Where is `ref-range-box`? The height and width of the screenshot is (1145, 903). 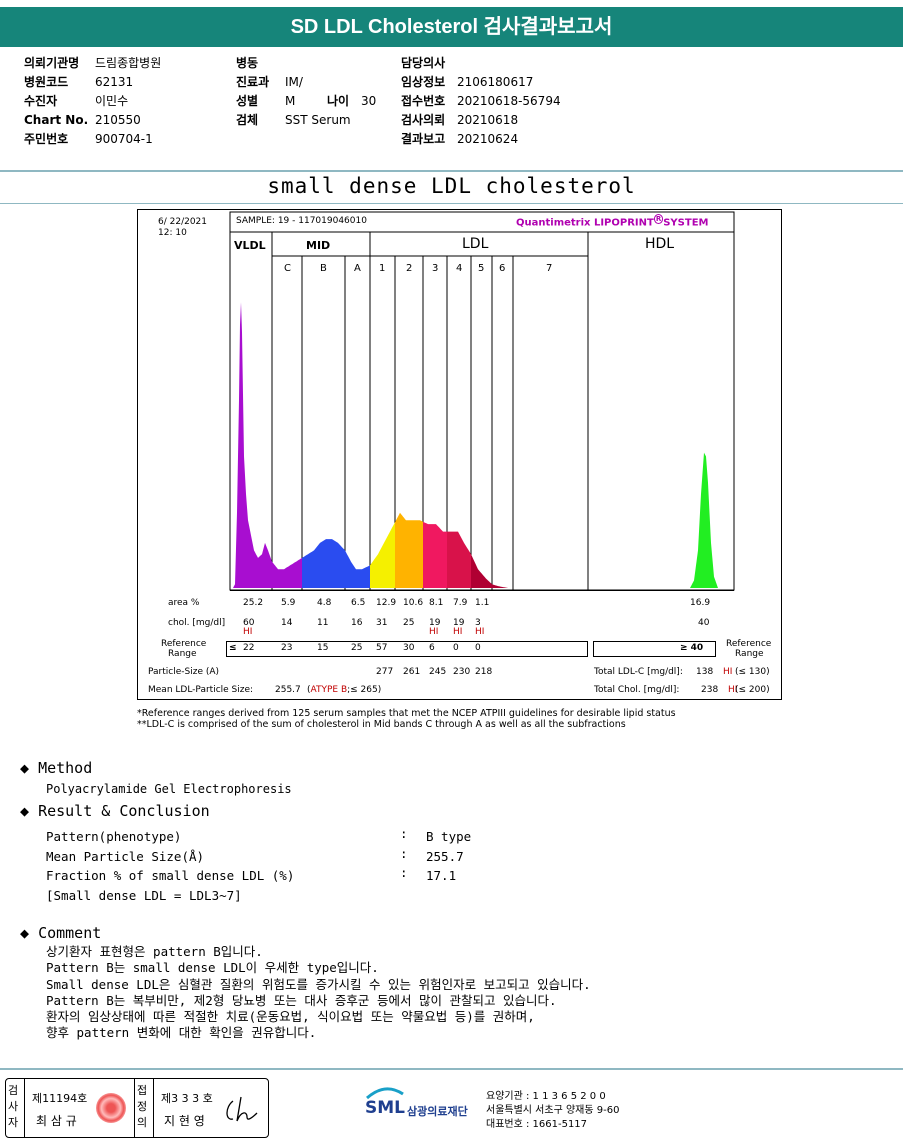
ref-range-box is located at coordinates (407, 649).